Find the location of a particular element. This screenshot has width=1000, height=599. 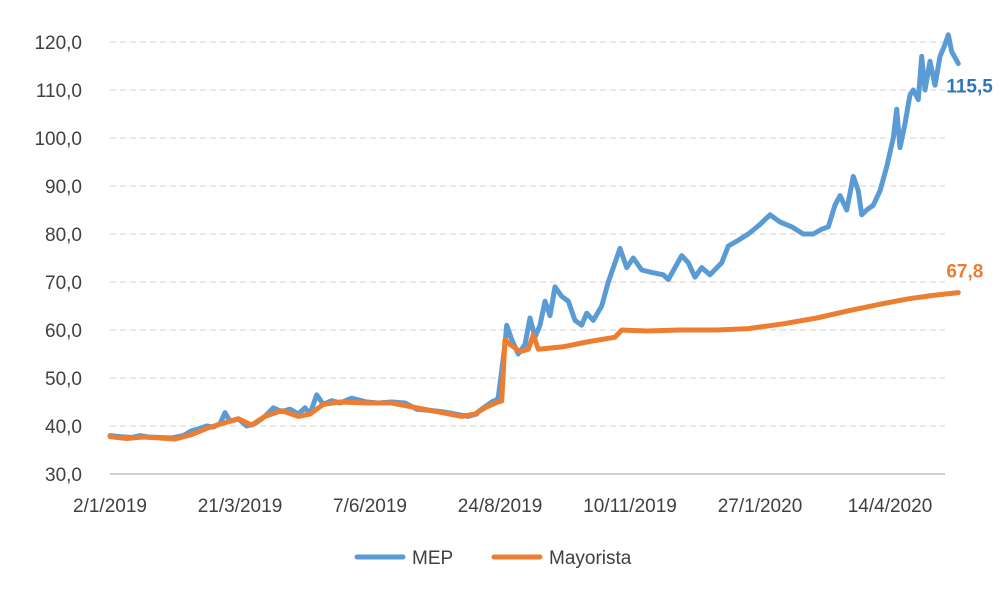

x-tick-label: 10/11/2019 is located at coordinates (630, 506).